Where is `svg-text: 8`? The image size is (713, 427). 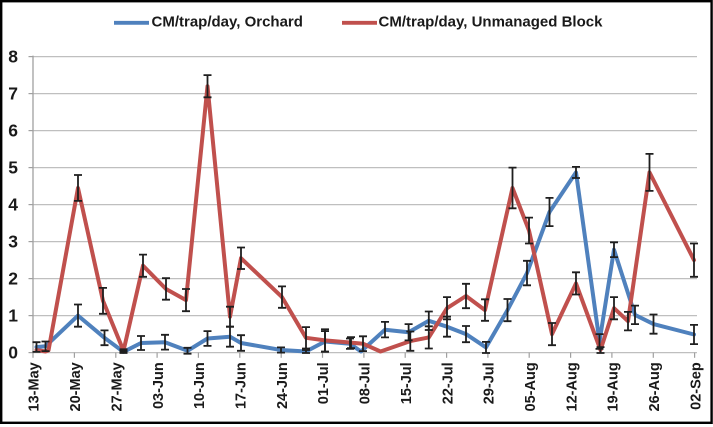 svg-text: 8 is located at coordinates (13, 57).